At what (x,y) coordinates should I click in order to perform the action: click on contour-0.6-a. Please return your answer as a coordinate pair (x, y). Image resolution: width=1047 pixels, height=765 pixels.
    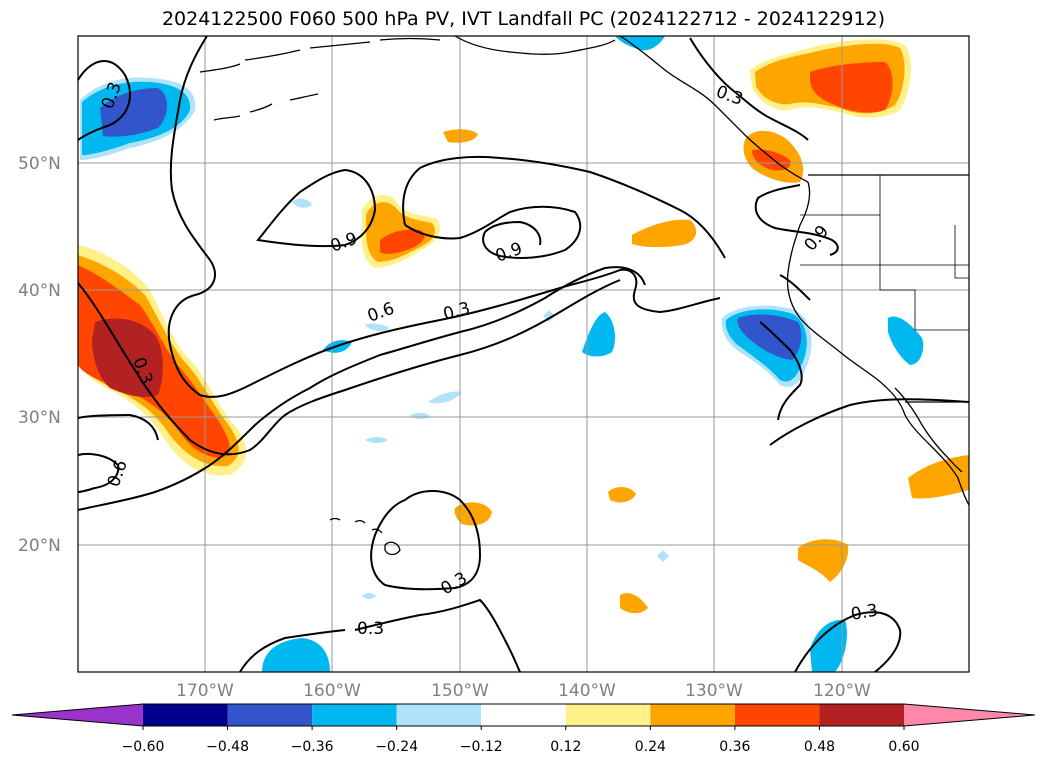
    Looking at the image, I should click on (98, 472).